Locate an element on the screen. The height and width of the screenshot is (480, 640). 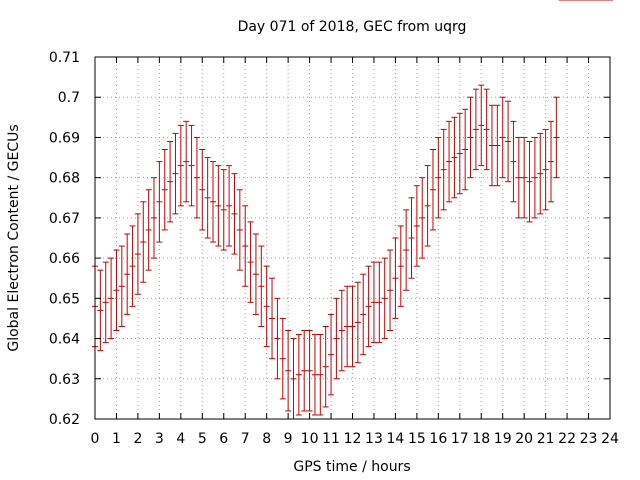
x-tick-label: 6 is located at coordinates (223, 439).